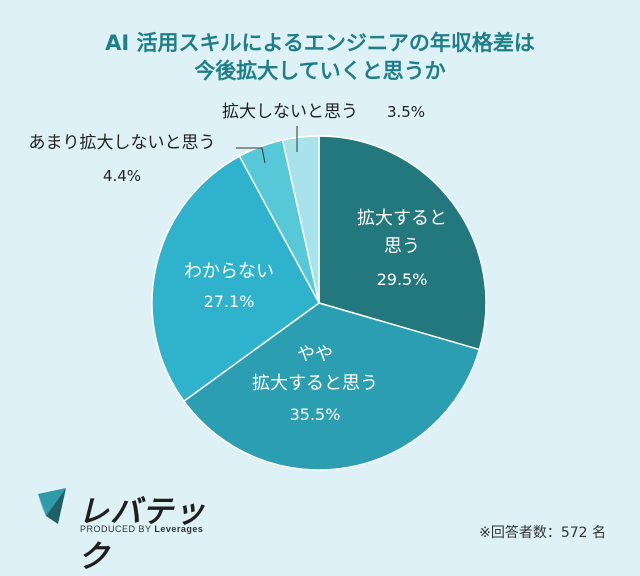 This screenshot has width=640, height=576. I want to click on chart-title-line1: AI 活用スキルによるエンジニアの年収格差は, so click(320, 43).